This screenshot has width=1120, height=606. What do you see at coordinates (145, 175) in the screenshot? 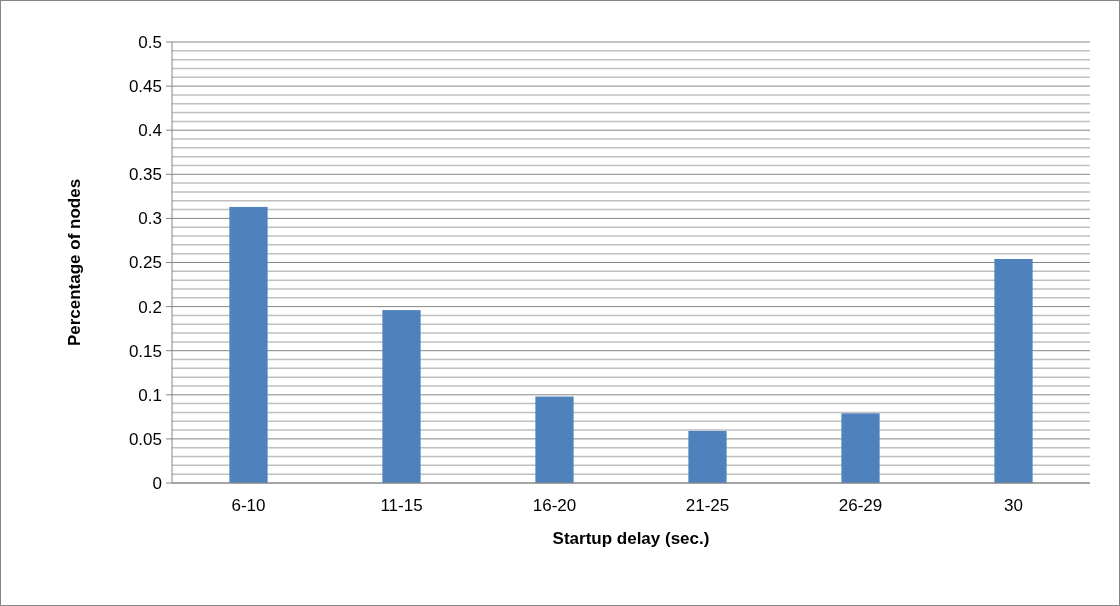
I see `y-tick-label: 0.35` at bounding box center [145, 175].